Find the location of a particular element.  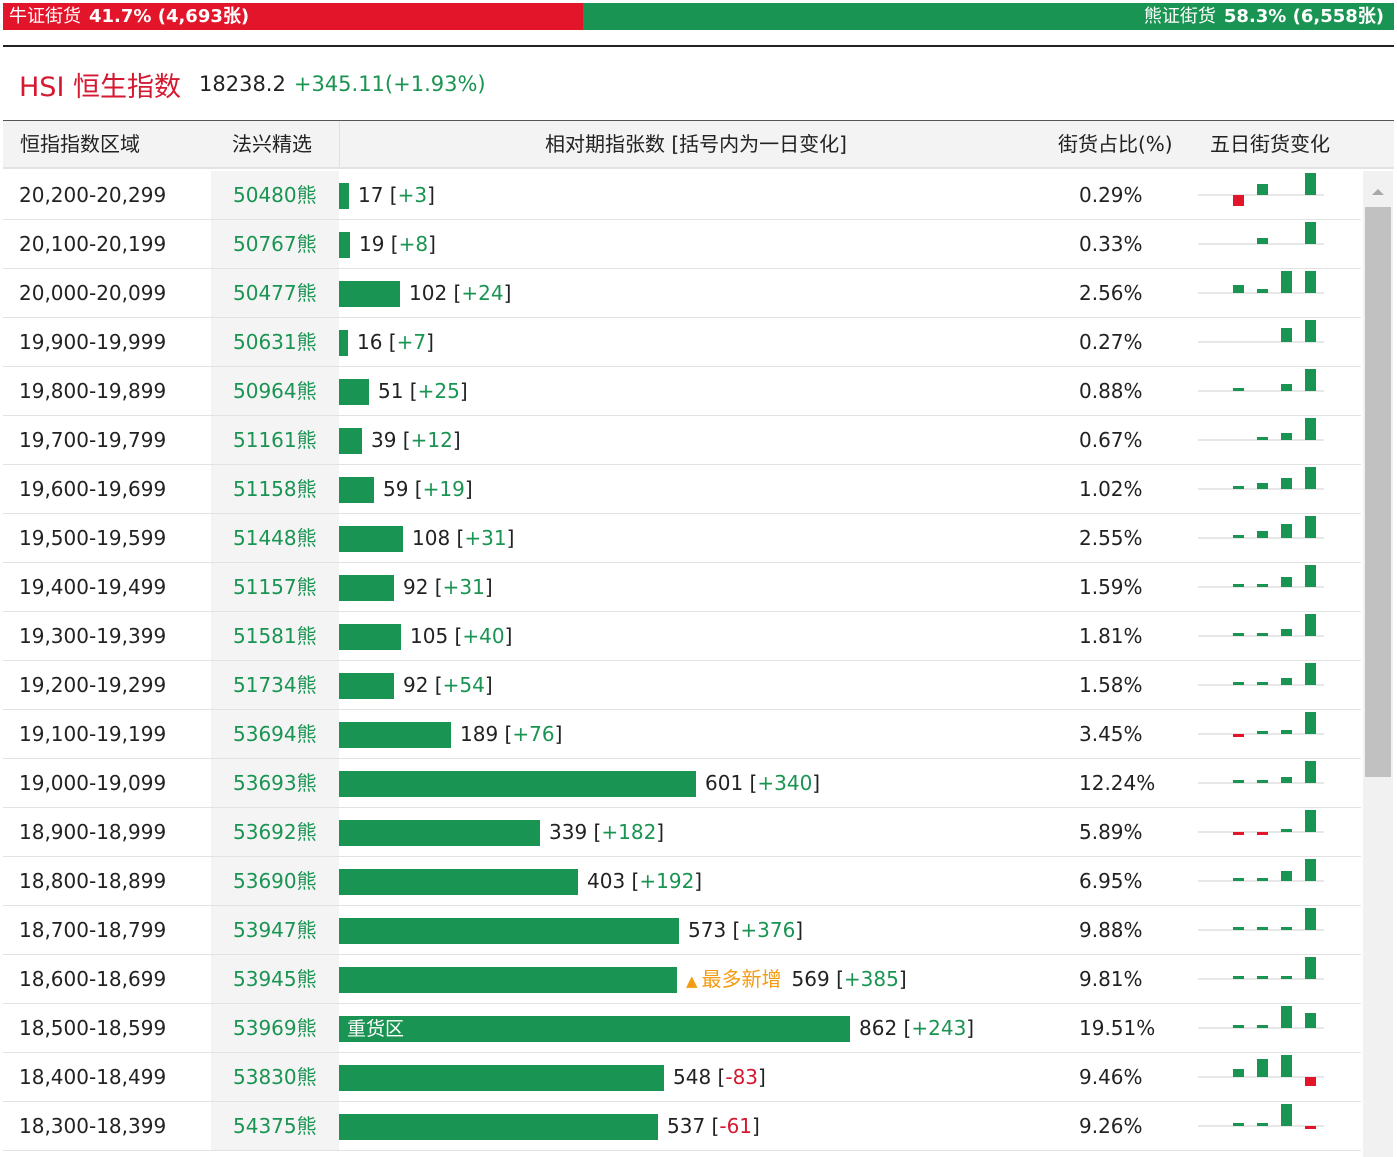

daily-change: +19 is located at coordinates (443, 489).